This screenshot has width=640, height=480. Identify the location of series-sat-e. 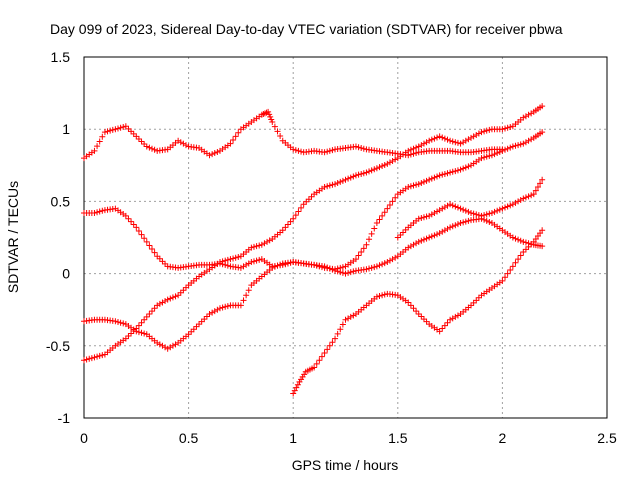
(418, 312).